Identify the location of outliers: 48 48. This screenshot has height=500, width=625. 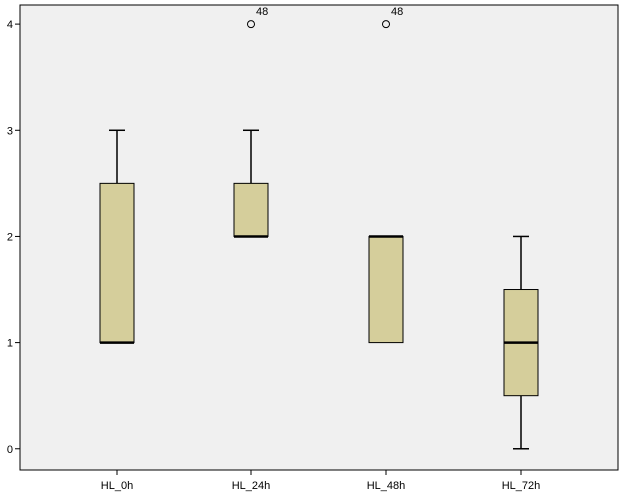
(325, 17).